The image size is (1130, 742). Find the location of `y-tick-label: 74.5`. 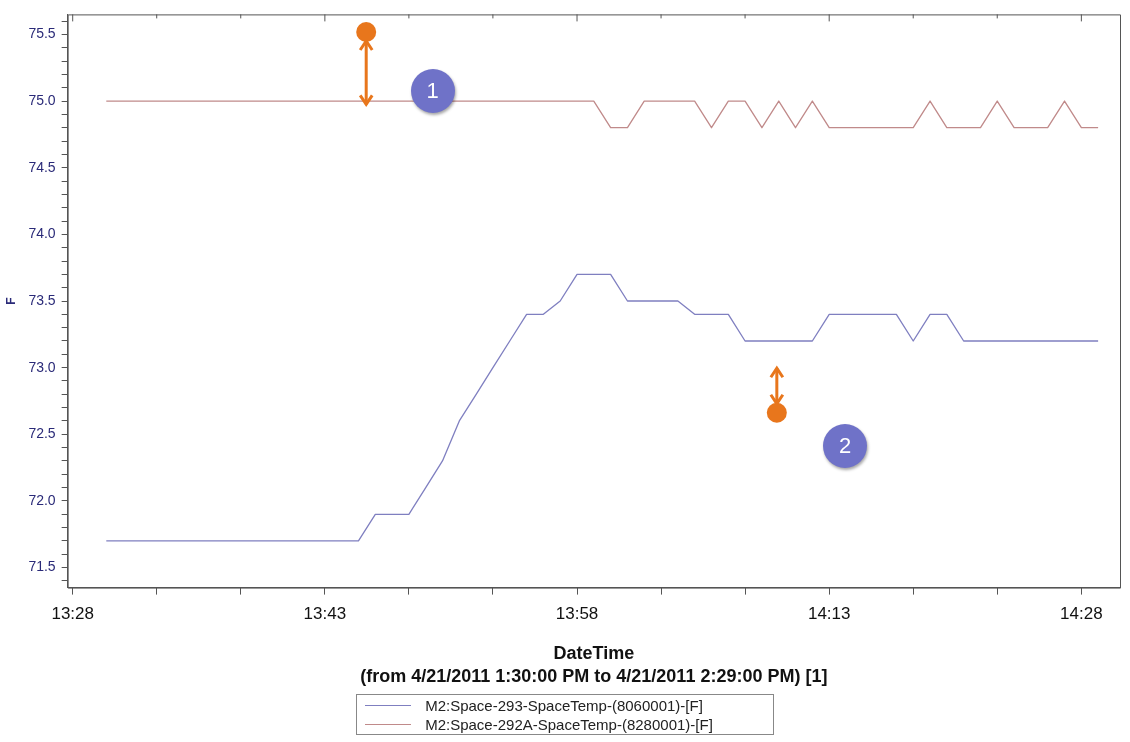

y-tick-label: 74.5 is located at coordinates (42, 166).